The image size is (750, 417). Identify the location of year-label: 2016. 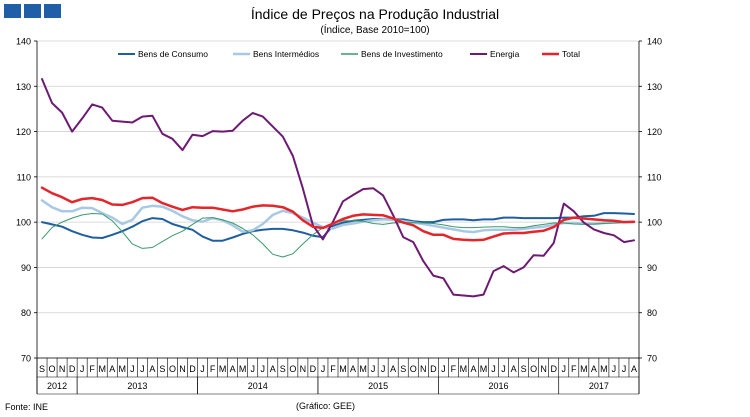
(499, 386).